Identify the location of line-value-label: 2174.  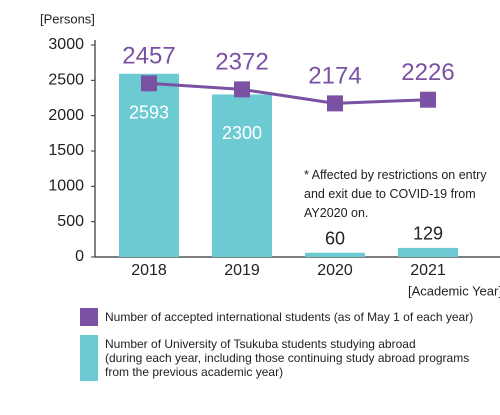
(334, 76).